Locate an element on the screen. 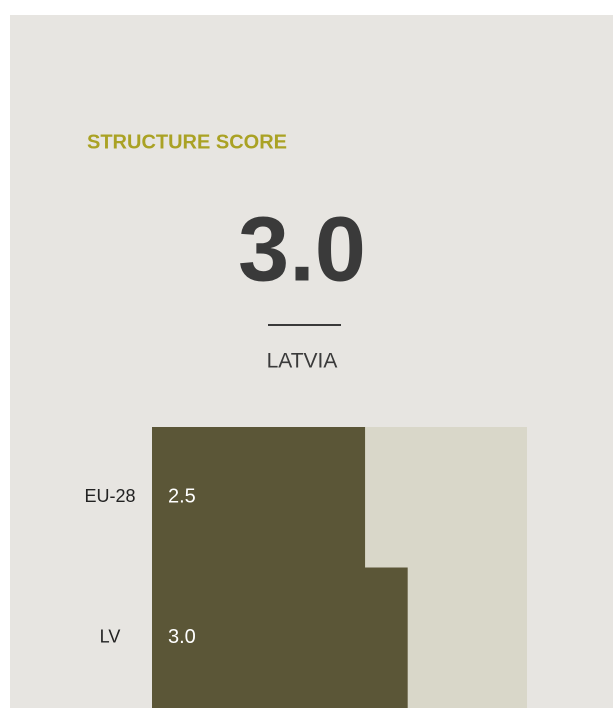 The height and width of the screenshot is (708, 613). panel-title: STRUCTURE SCORE is located at coordinates (187, 142).